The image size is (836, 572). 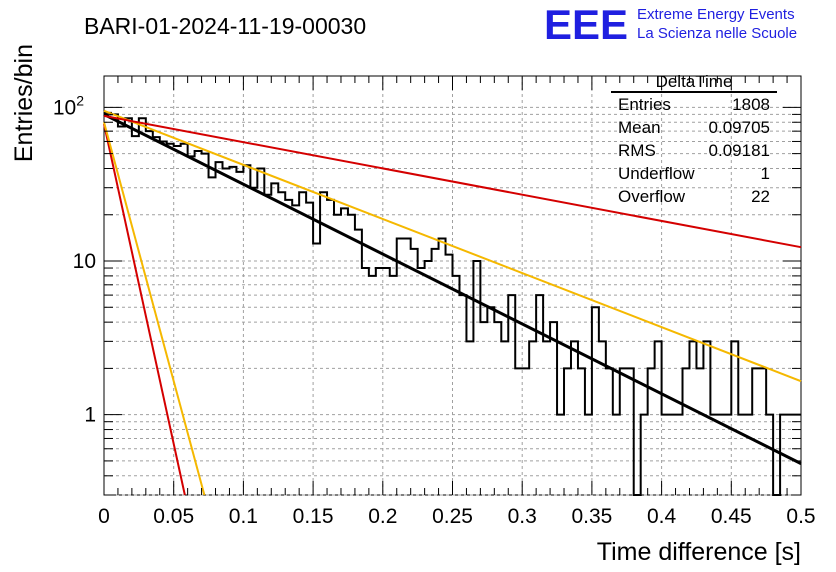 I want to click on x-tick-label: 0.35, so click(x=591, y=516).